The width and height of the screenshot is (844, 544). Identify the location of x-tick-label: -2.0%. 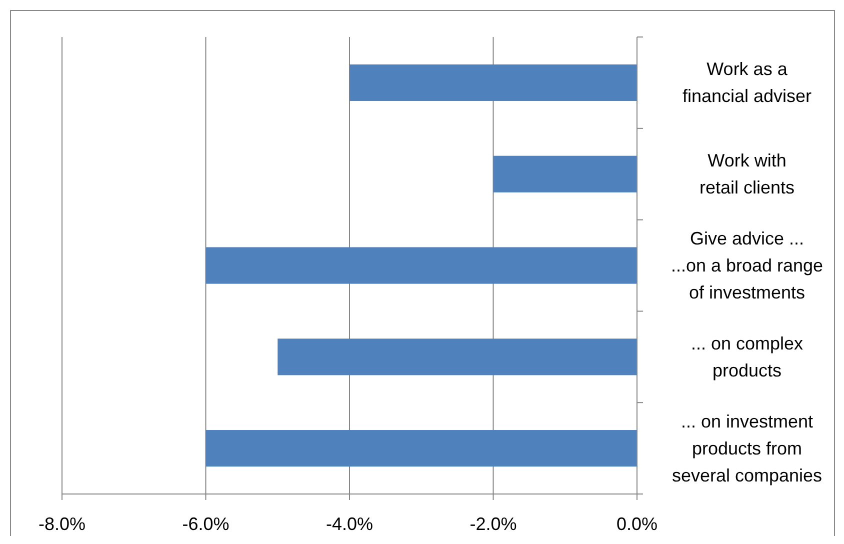
(493, 524).